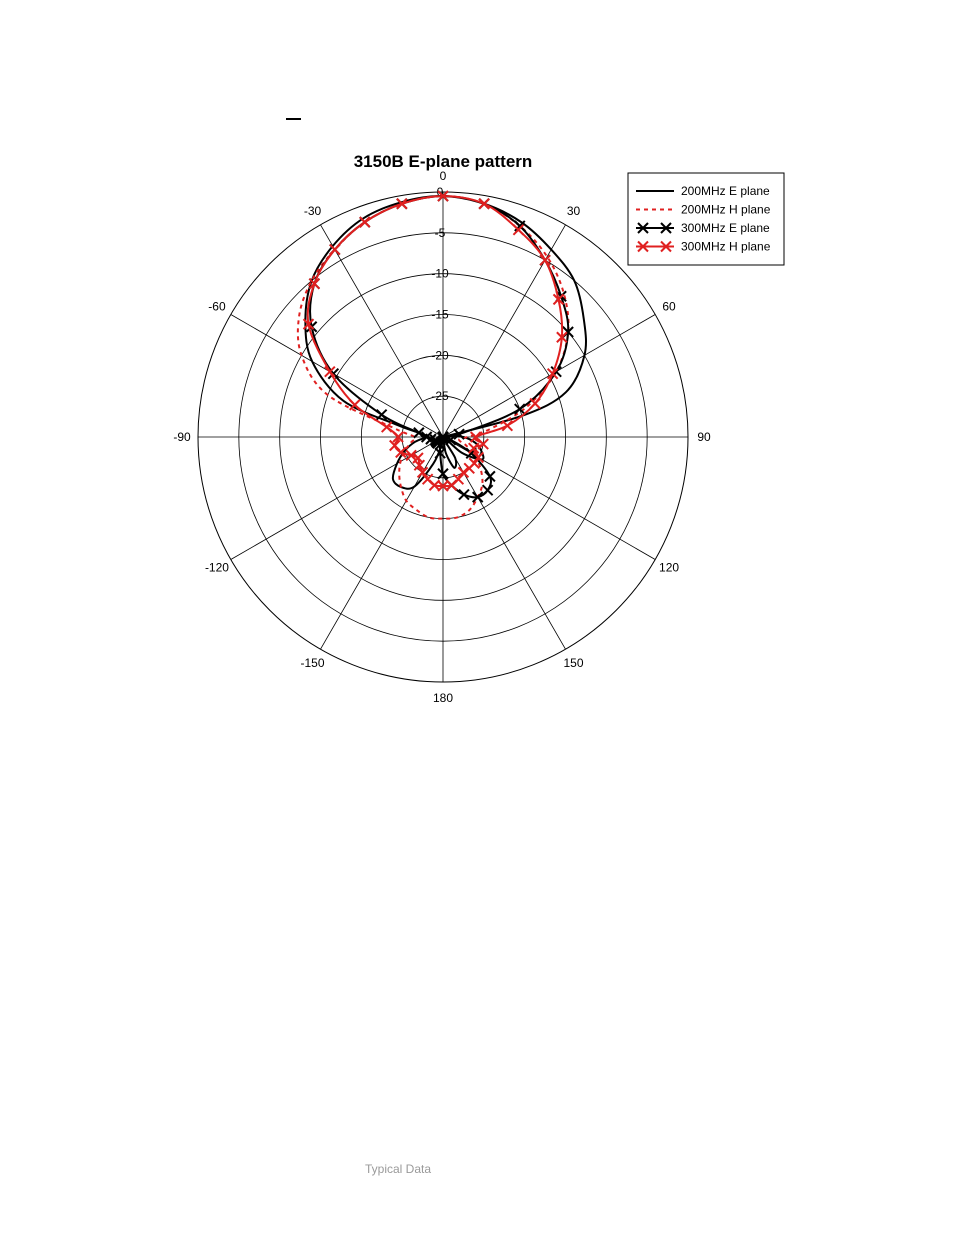 The image size is (954, 1235). What do you see at coordinates (443, 161) in the screenshot?
I see `chart-title: 3150B E-plane pattern` at bounding box center [443, 161].